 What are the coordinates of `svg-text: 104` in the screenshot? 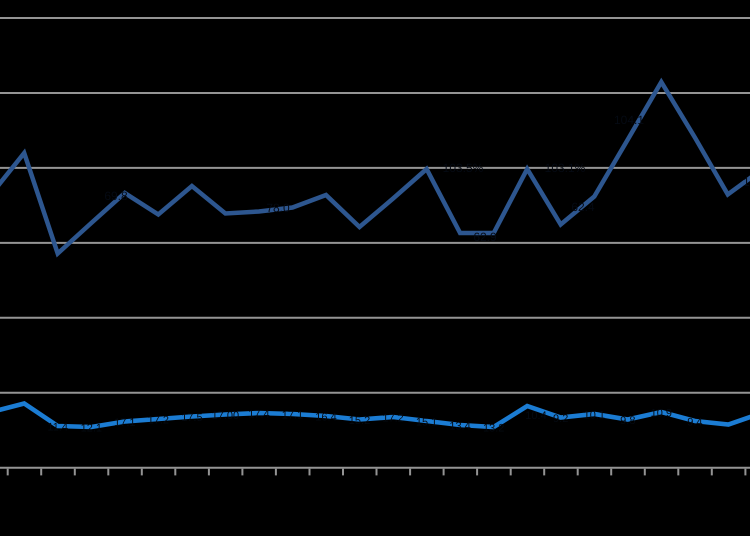 It's located at (746, 182).